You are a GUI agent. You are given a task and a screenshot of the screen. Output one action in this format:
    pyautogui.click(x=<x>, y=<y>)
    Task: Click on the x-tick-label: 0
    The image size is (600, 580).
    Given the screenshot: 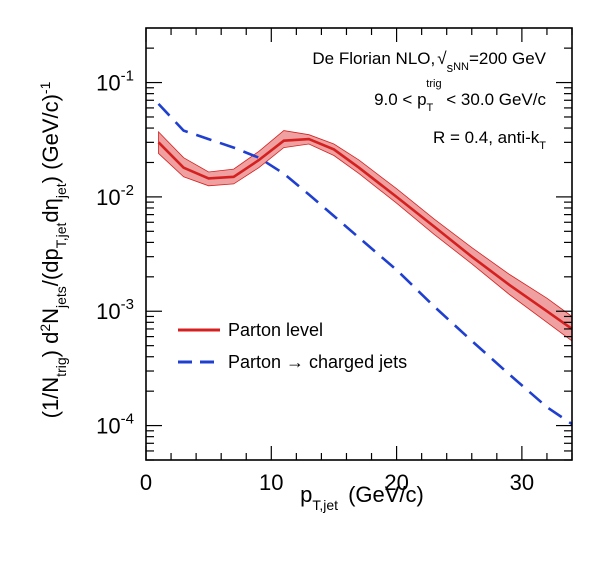 What is the action you would take?
    pyautogui.click(x=146, y=482)
    